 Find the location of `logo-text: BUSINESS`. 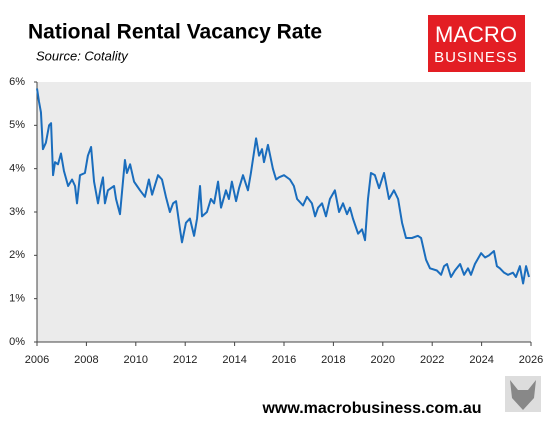

logo-text: BUSINESS is located at coordinates (476, 57).